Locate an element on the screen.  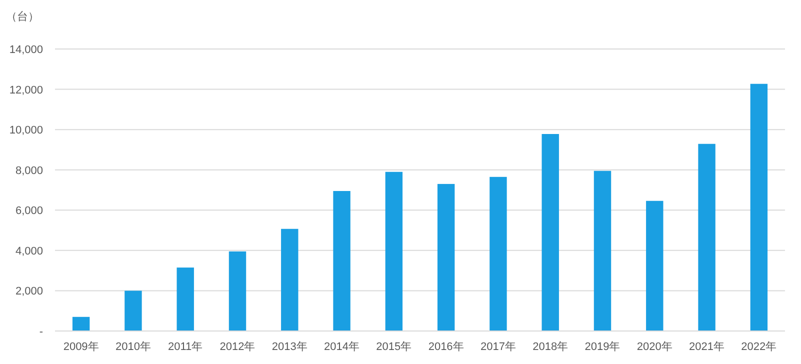
x-tick-label: 2017年 is located at coordinates (498, 347).